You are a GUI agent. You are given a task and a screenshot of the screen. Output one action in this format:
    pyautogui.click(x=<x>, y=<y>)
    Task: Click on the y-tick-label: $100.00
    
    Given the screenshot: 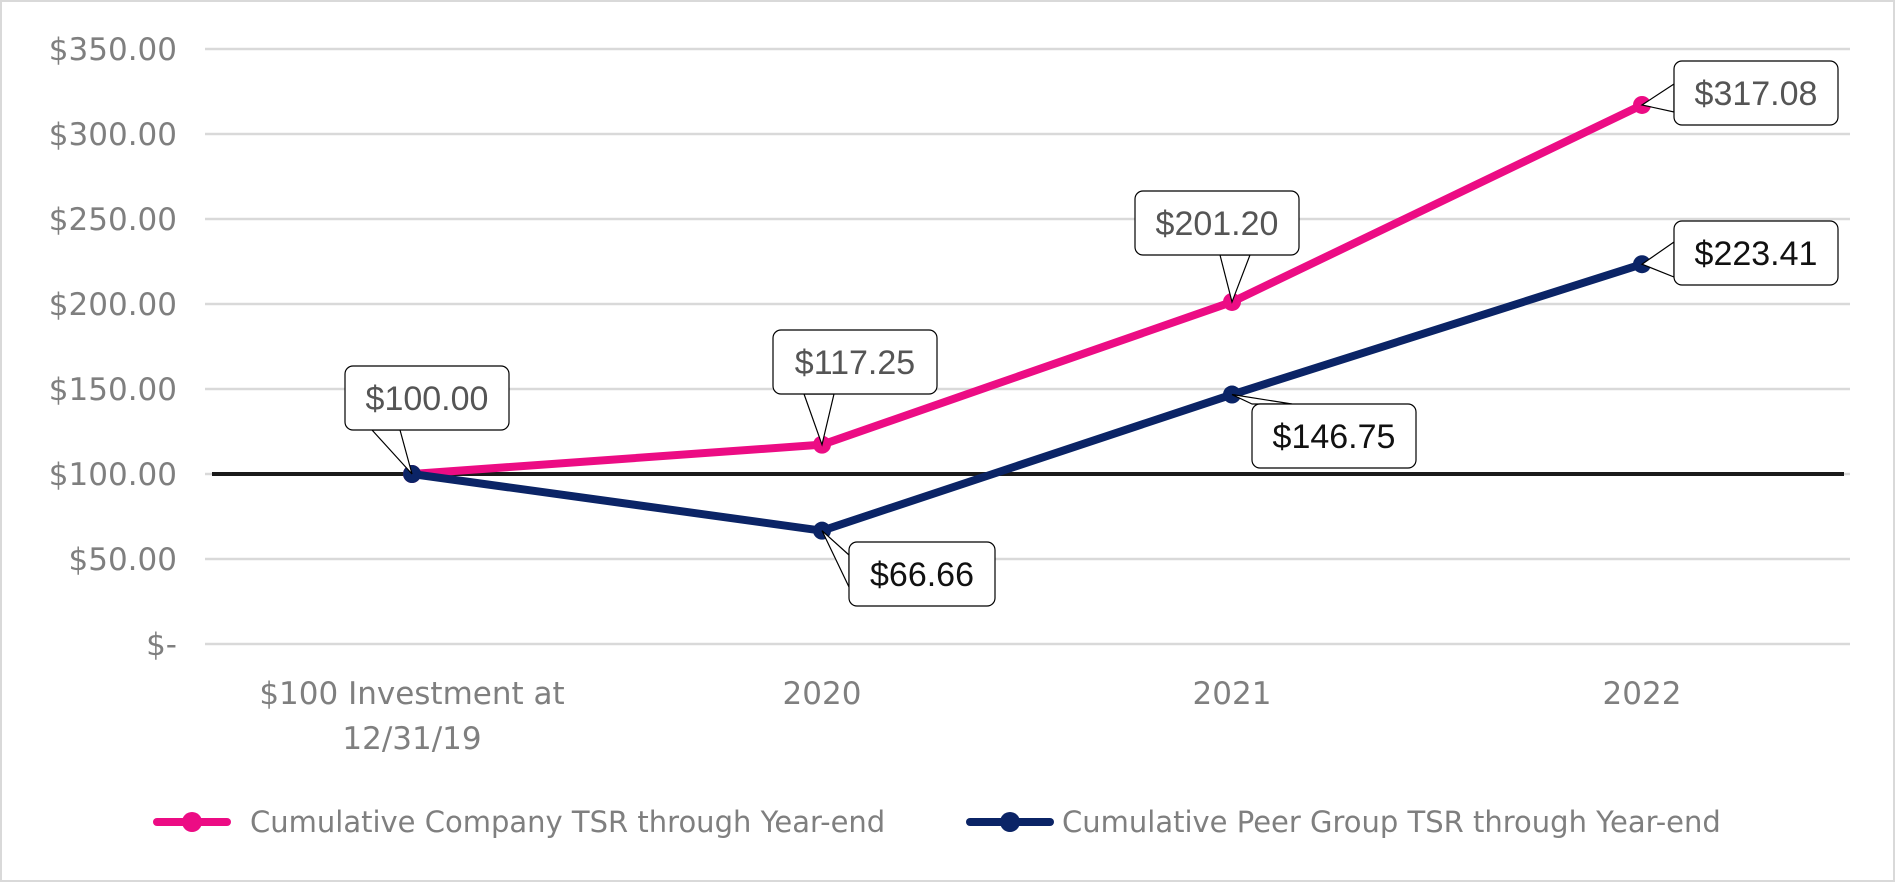 What is the action you would take?
    pyautogui.click(x=113, y=475)
    